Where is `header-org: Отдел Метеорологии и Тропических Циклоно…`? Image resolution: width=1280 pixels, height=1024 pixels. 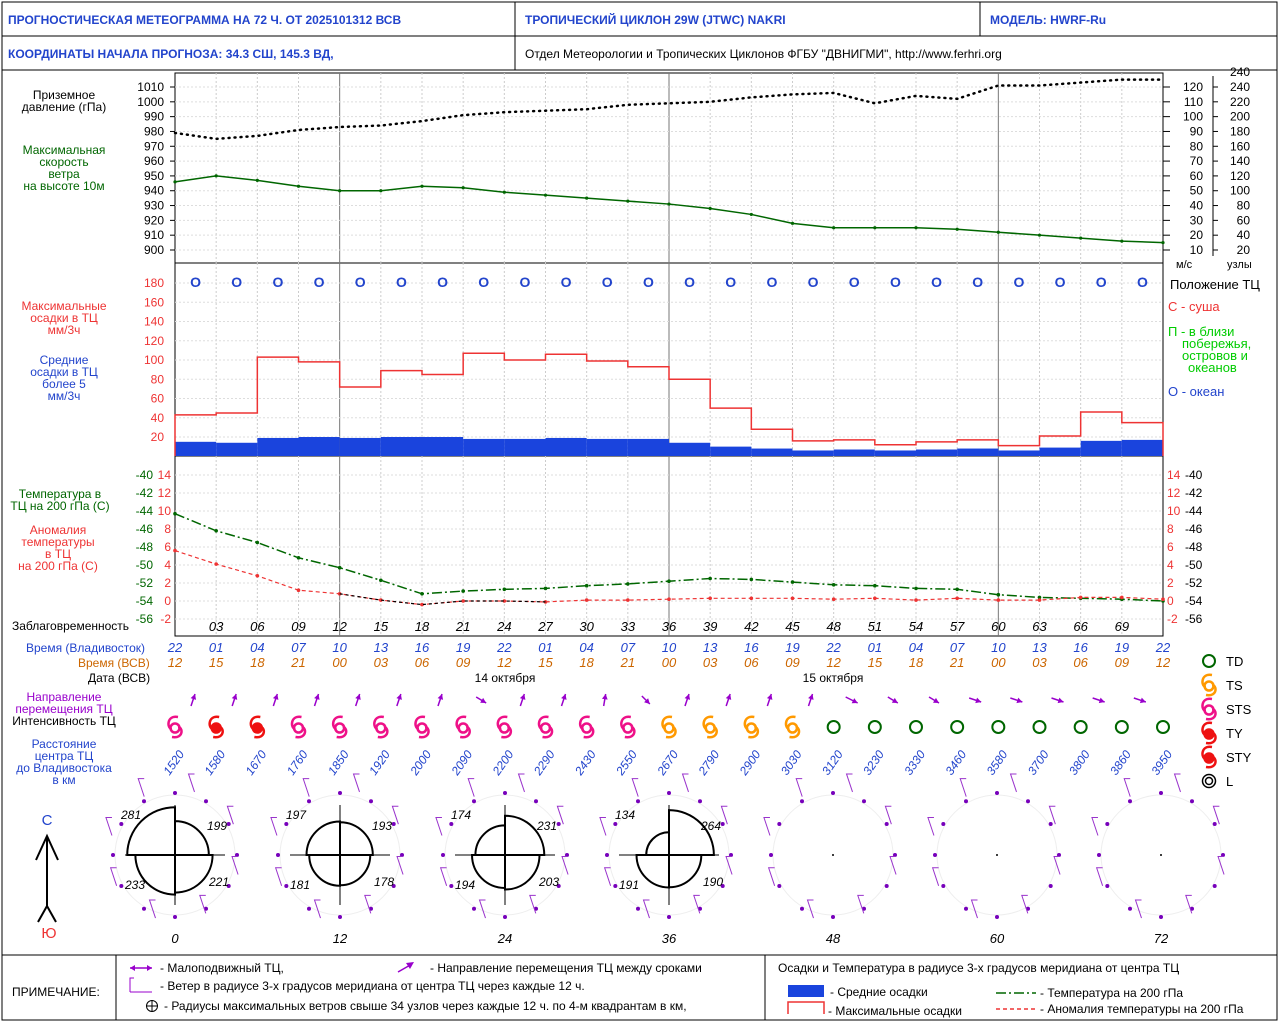 header-org: Отдел Метеорологии и Тропических Циклоно… is located at coordinates (763, 54).